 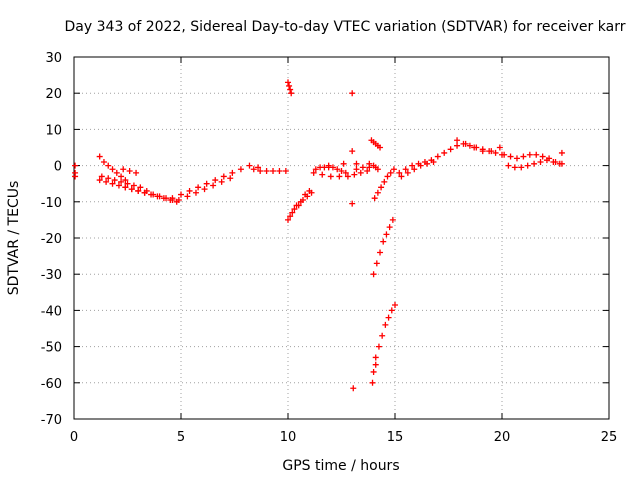 What do you see at coordinates (51, 348) in the screenshot?
I see `y-tick-label: -50` at bounding box center [51, 348].